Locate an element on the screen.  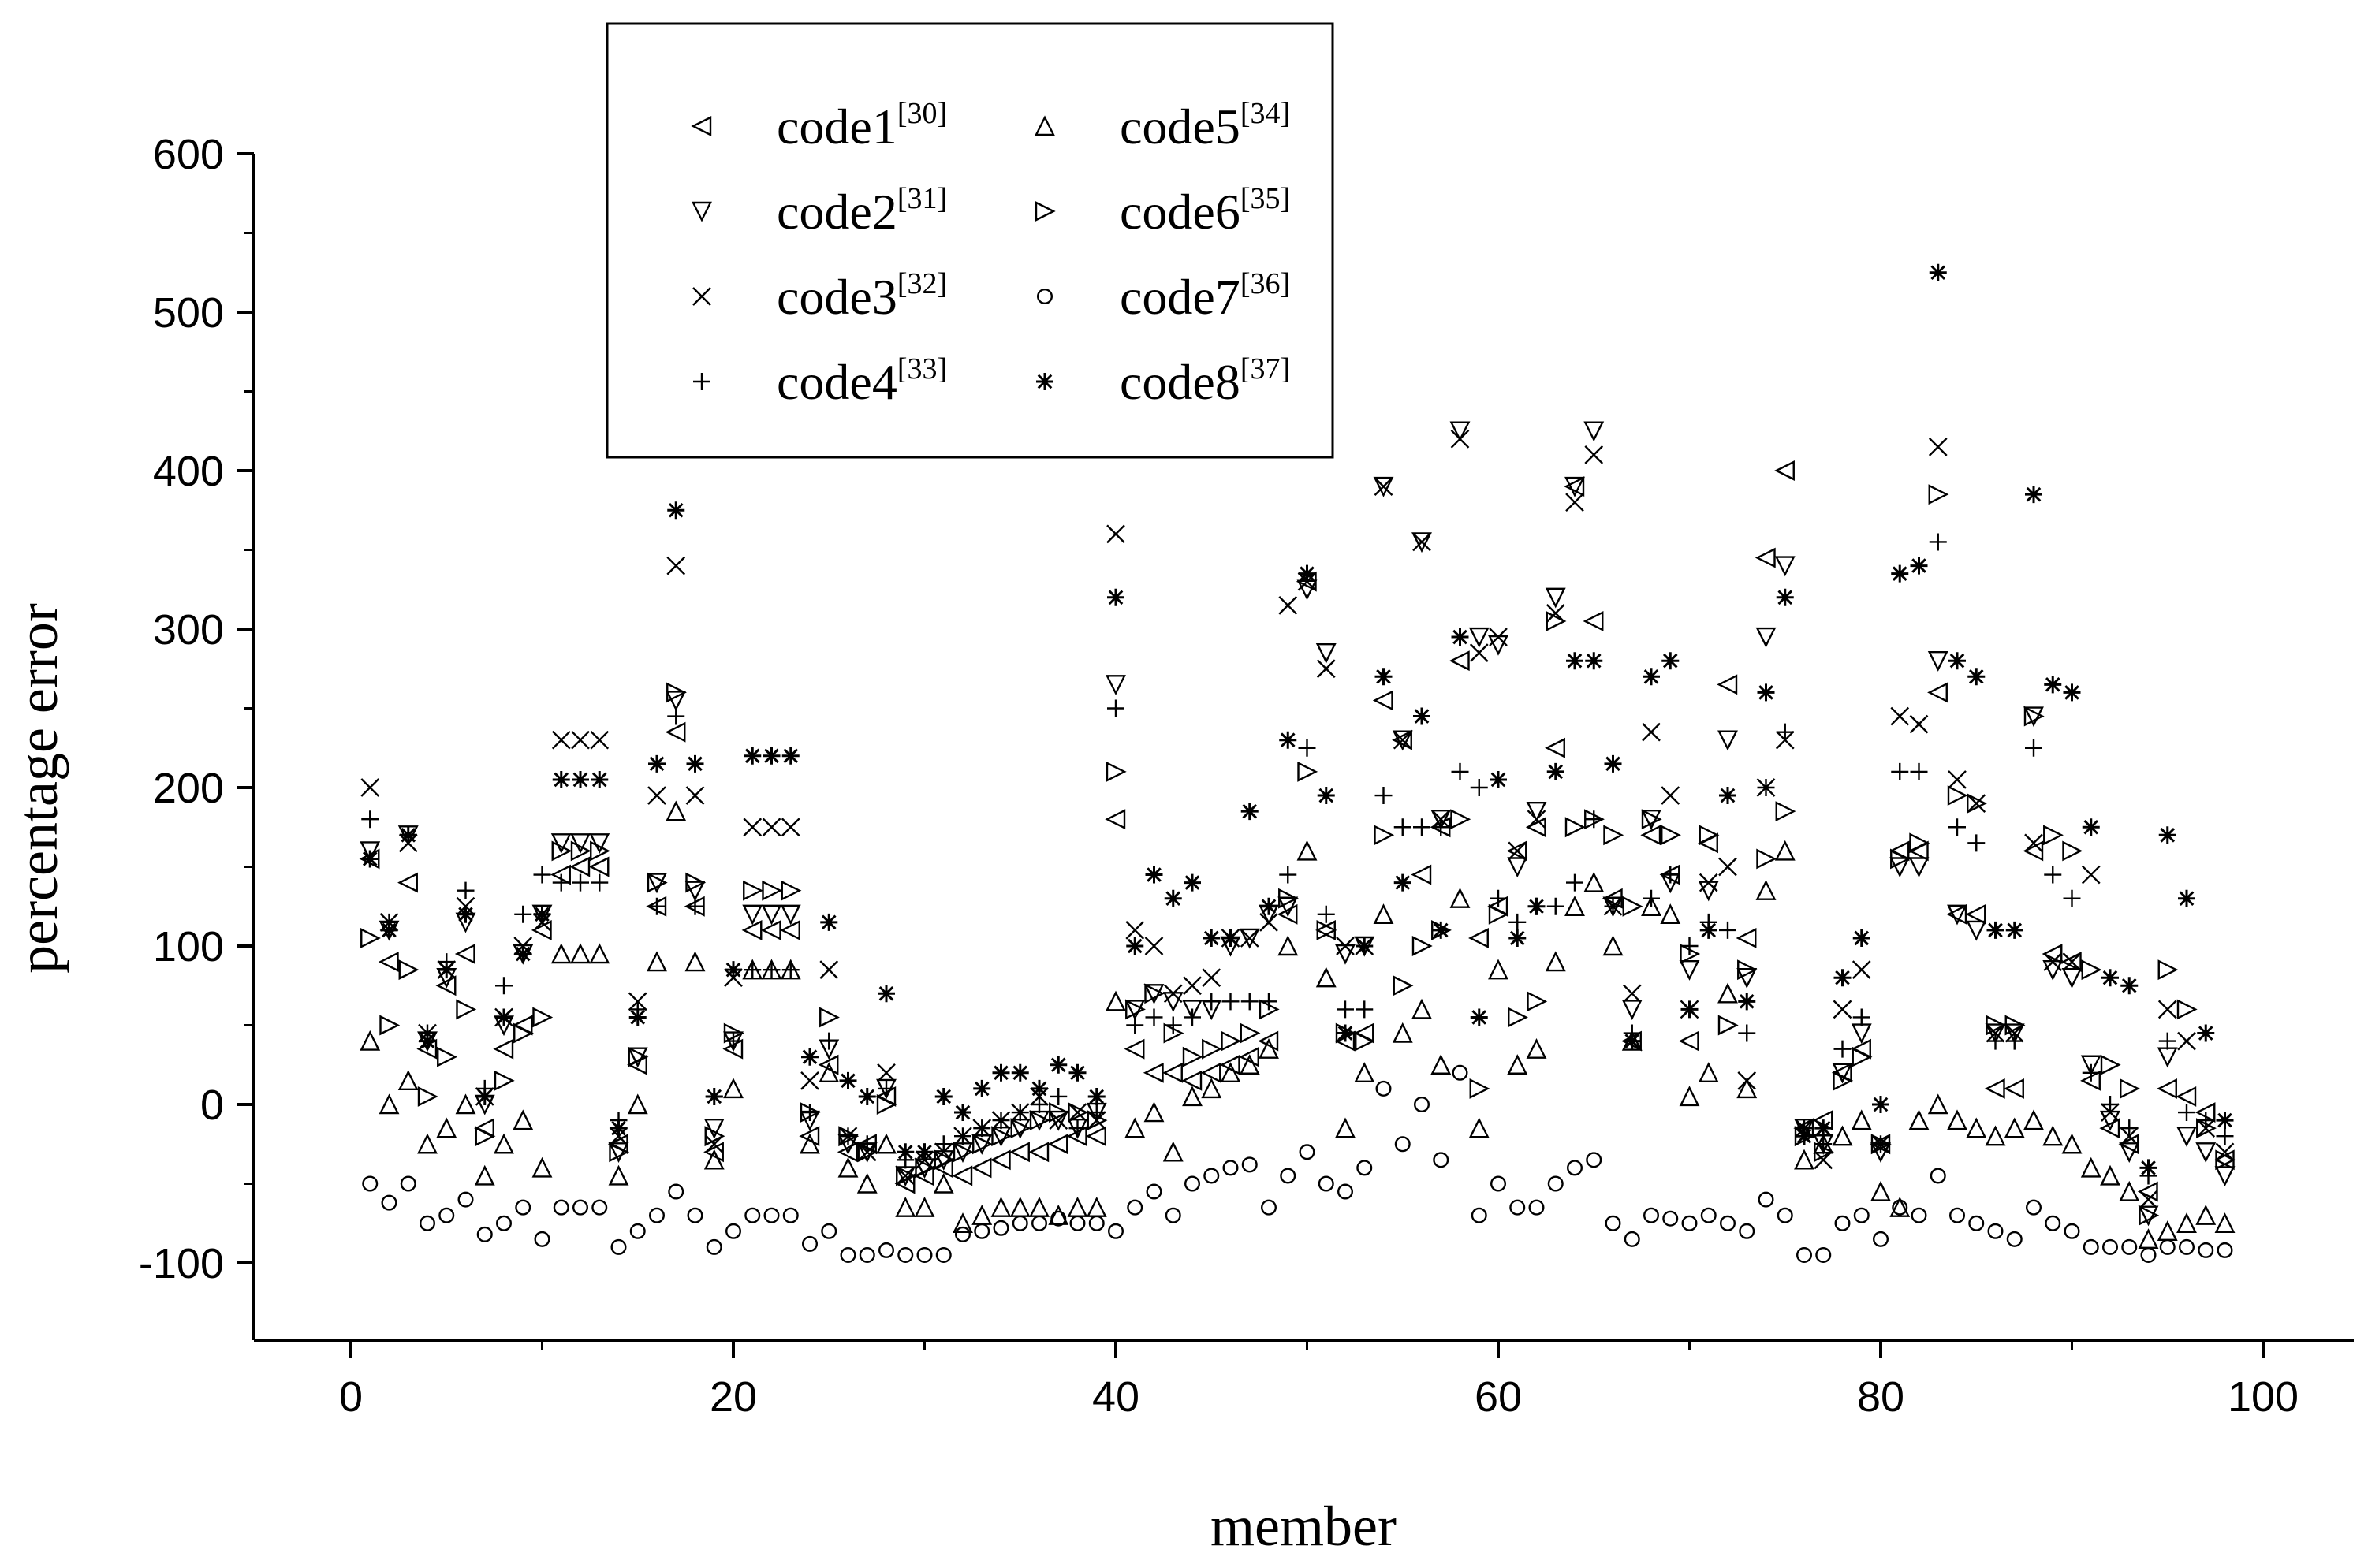
x-tick-label: 80 is located at coordinates (1881, 1397).